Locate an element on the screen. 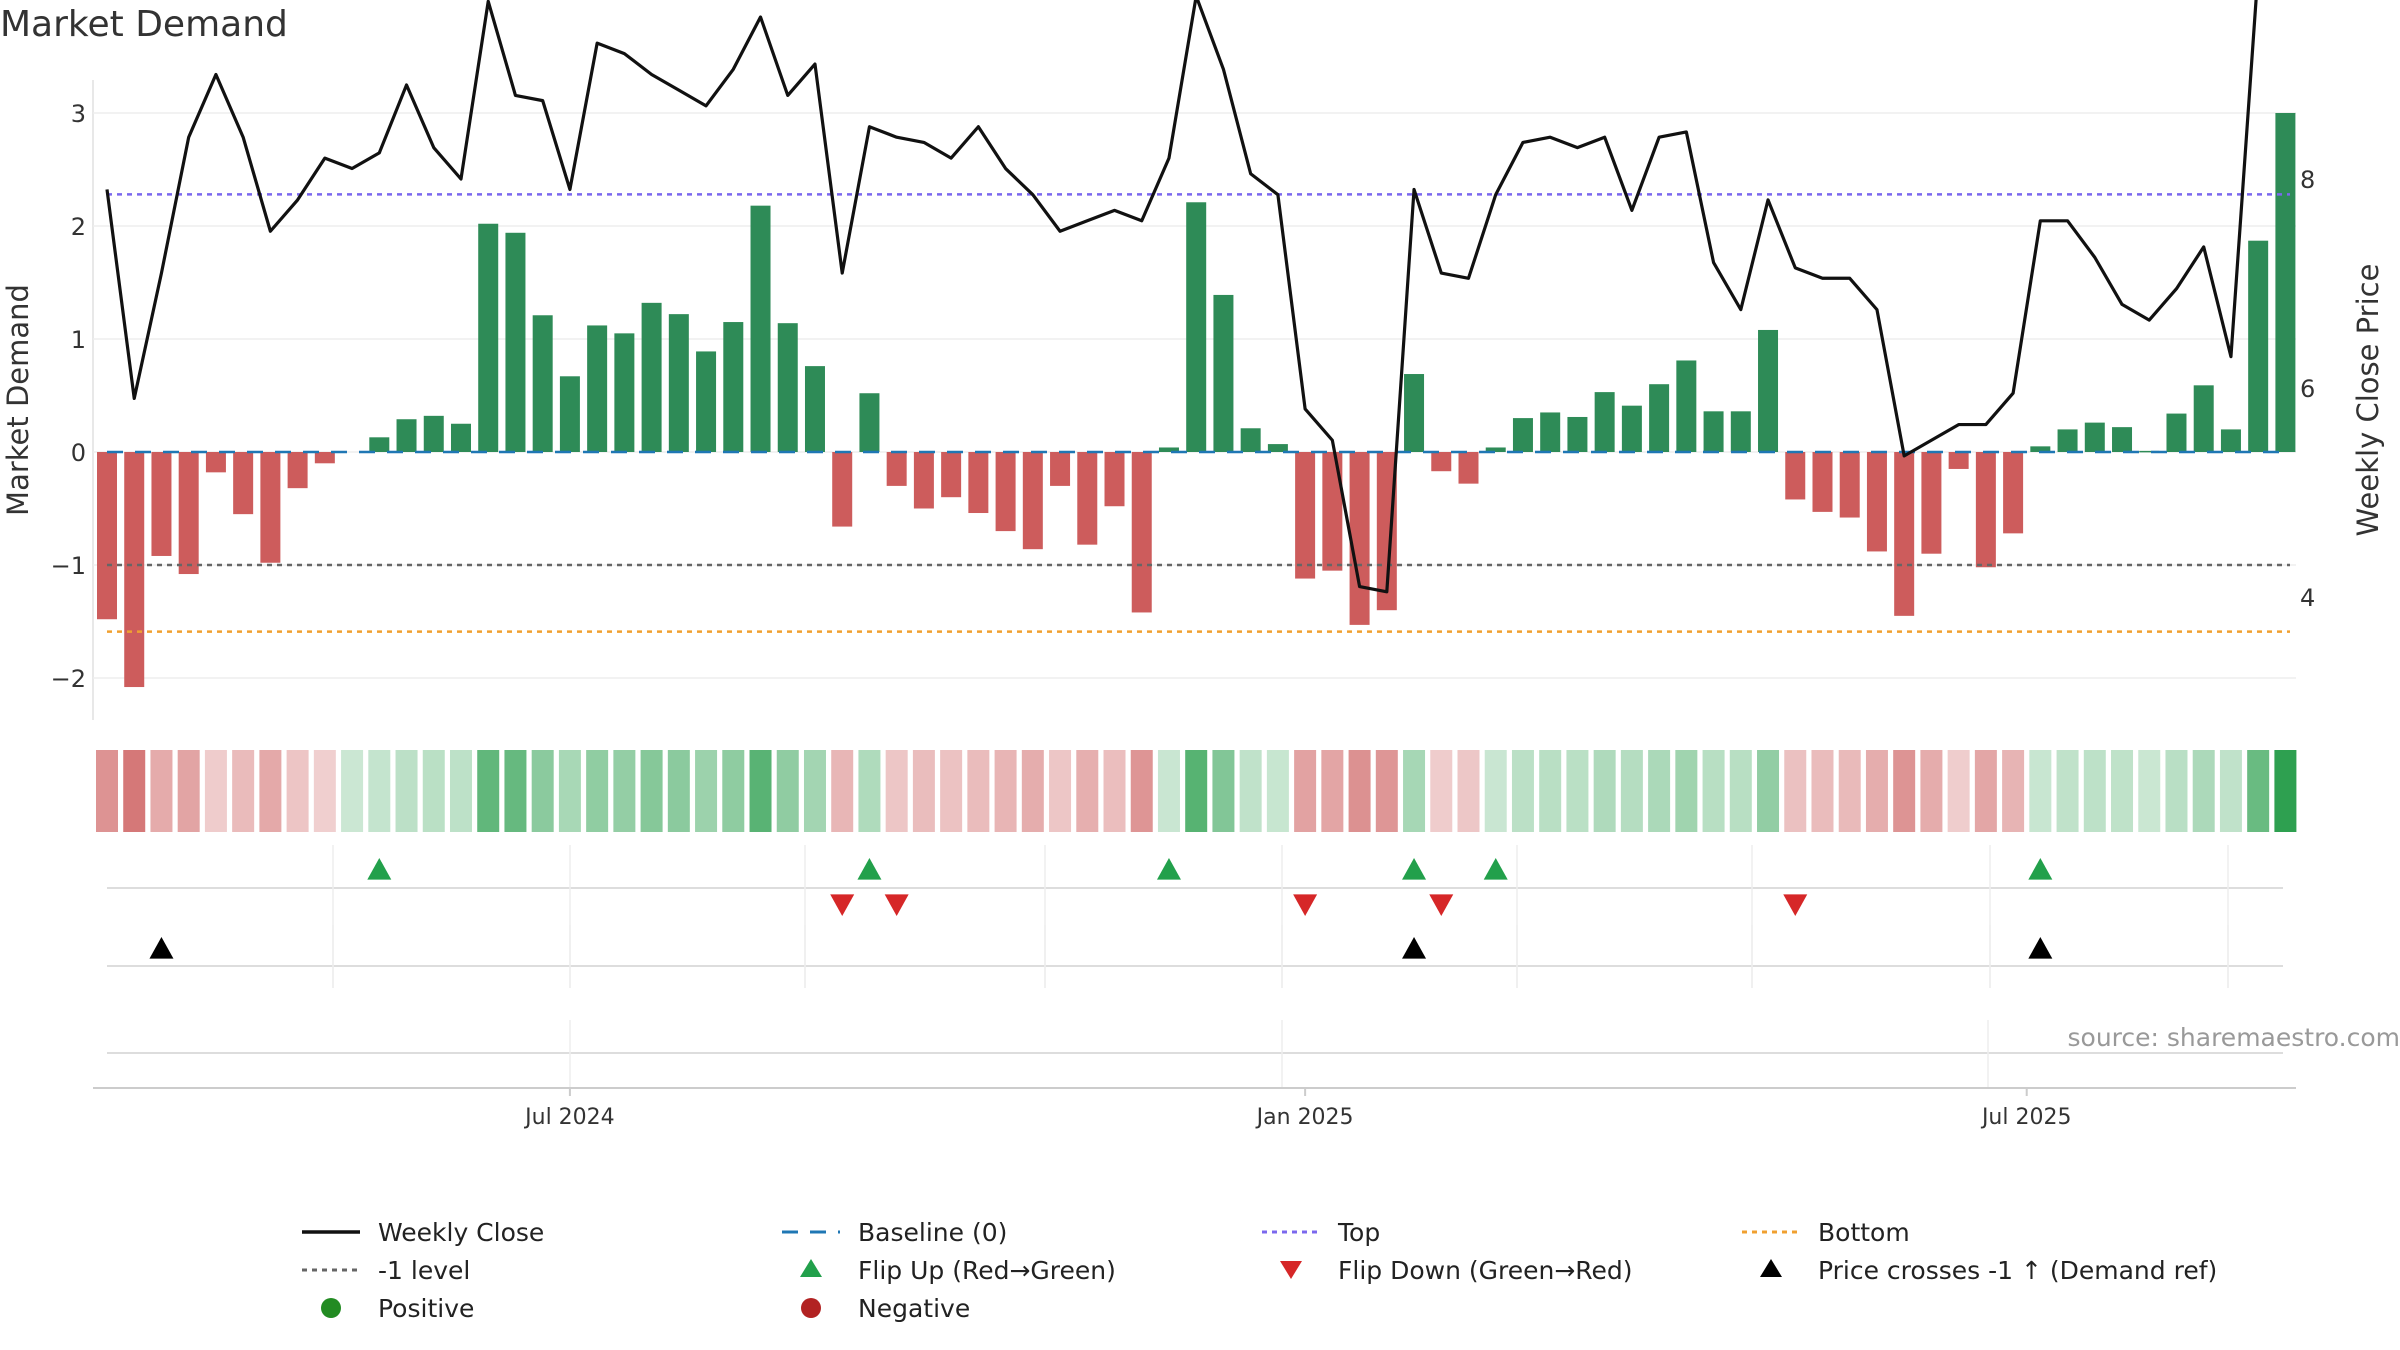  legend-label: Price crosses -1 ↑ (Demand ref) is located at coordinates (2018, 1270).